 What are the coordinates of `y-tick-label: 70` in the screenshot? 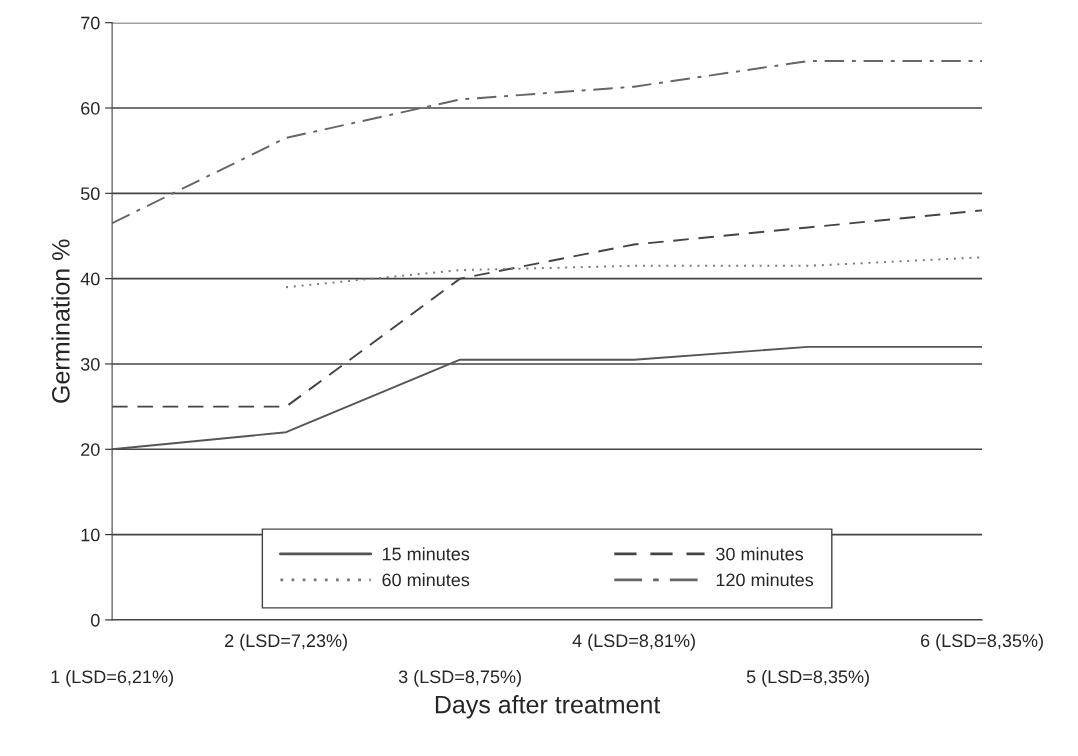 It's located at (90, 23).